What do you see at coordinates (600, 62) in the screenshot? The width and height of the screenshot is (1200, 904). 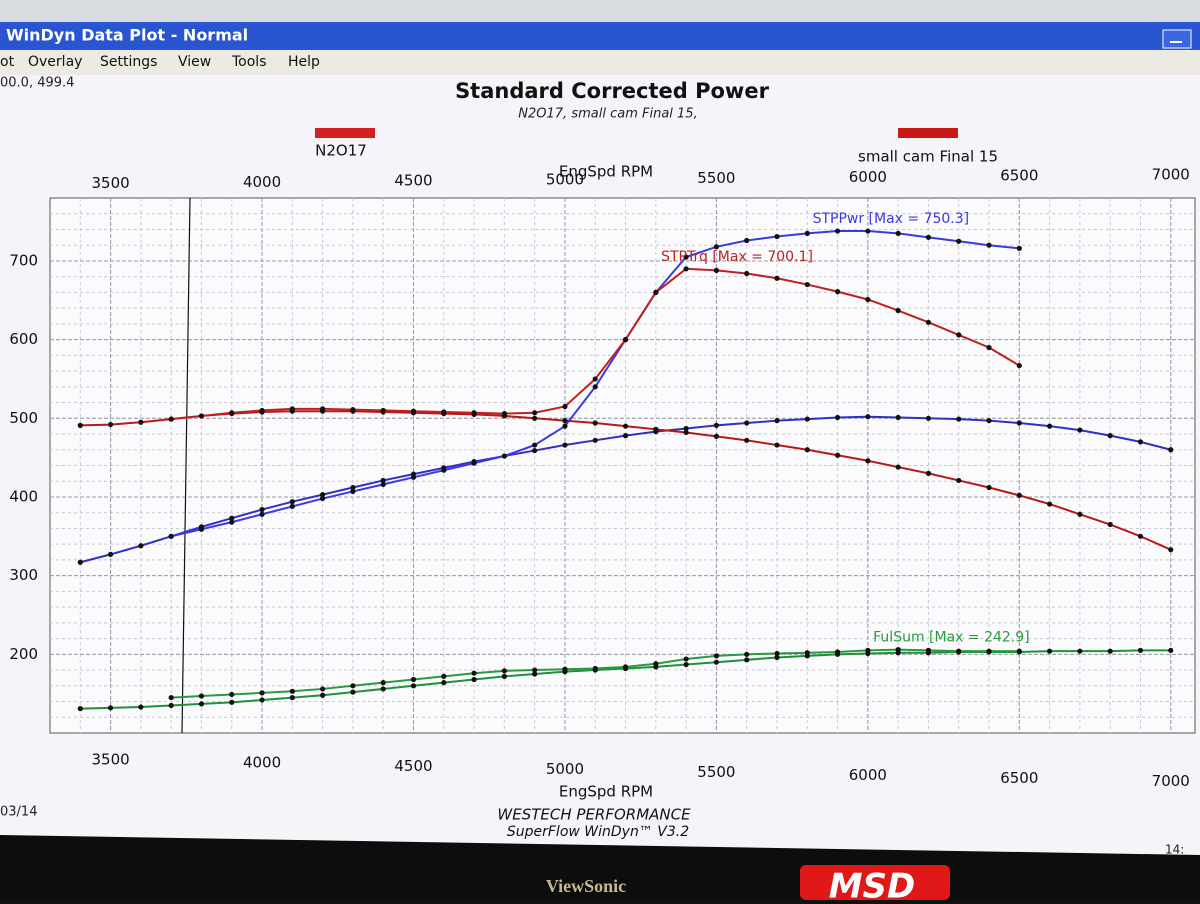 I see `menu-bar` at bounding box center [600, 62].